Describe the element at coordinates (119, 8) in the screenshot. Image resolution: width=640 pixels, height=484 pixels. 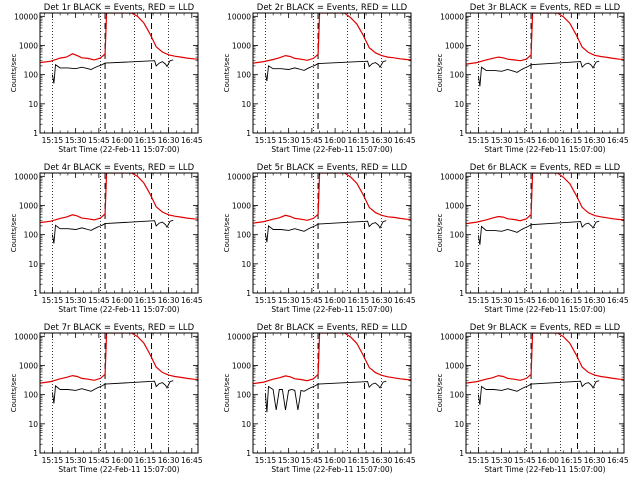
I see `chart-title: Det 1r BLACK = Events, RED = LLD` at that location.